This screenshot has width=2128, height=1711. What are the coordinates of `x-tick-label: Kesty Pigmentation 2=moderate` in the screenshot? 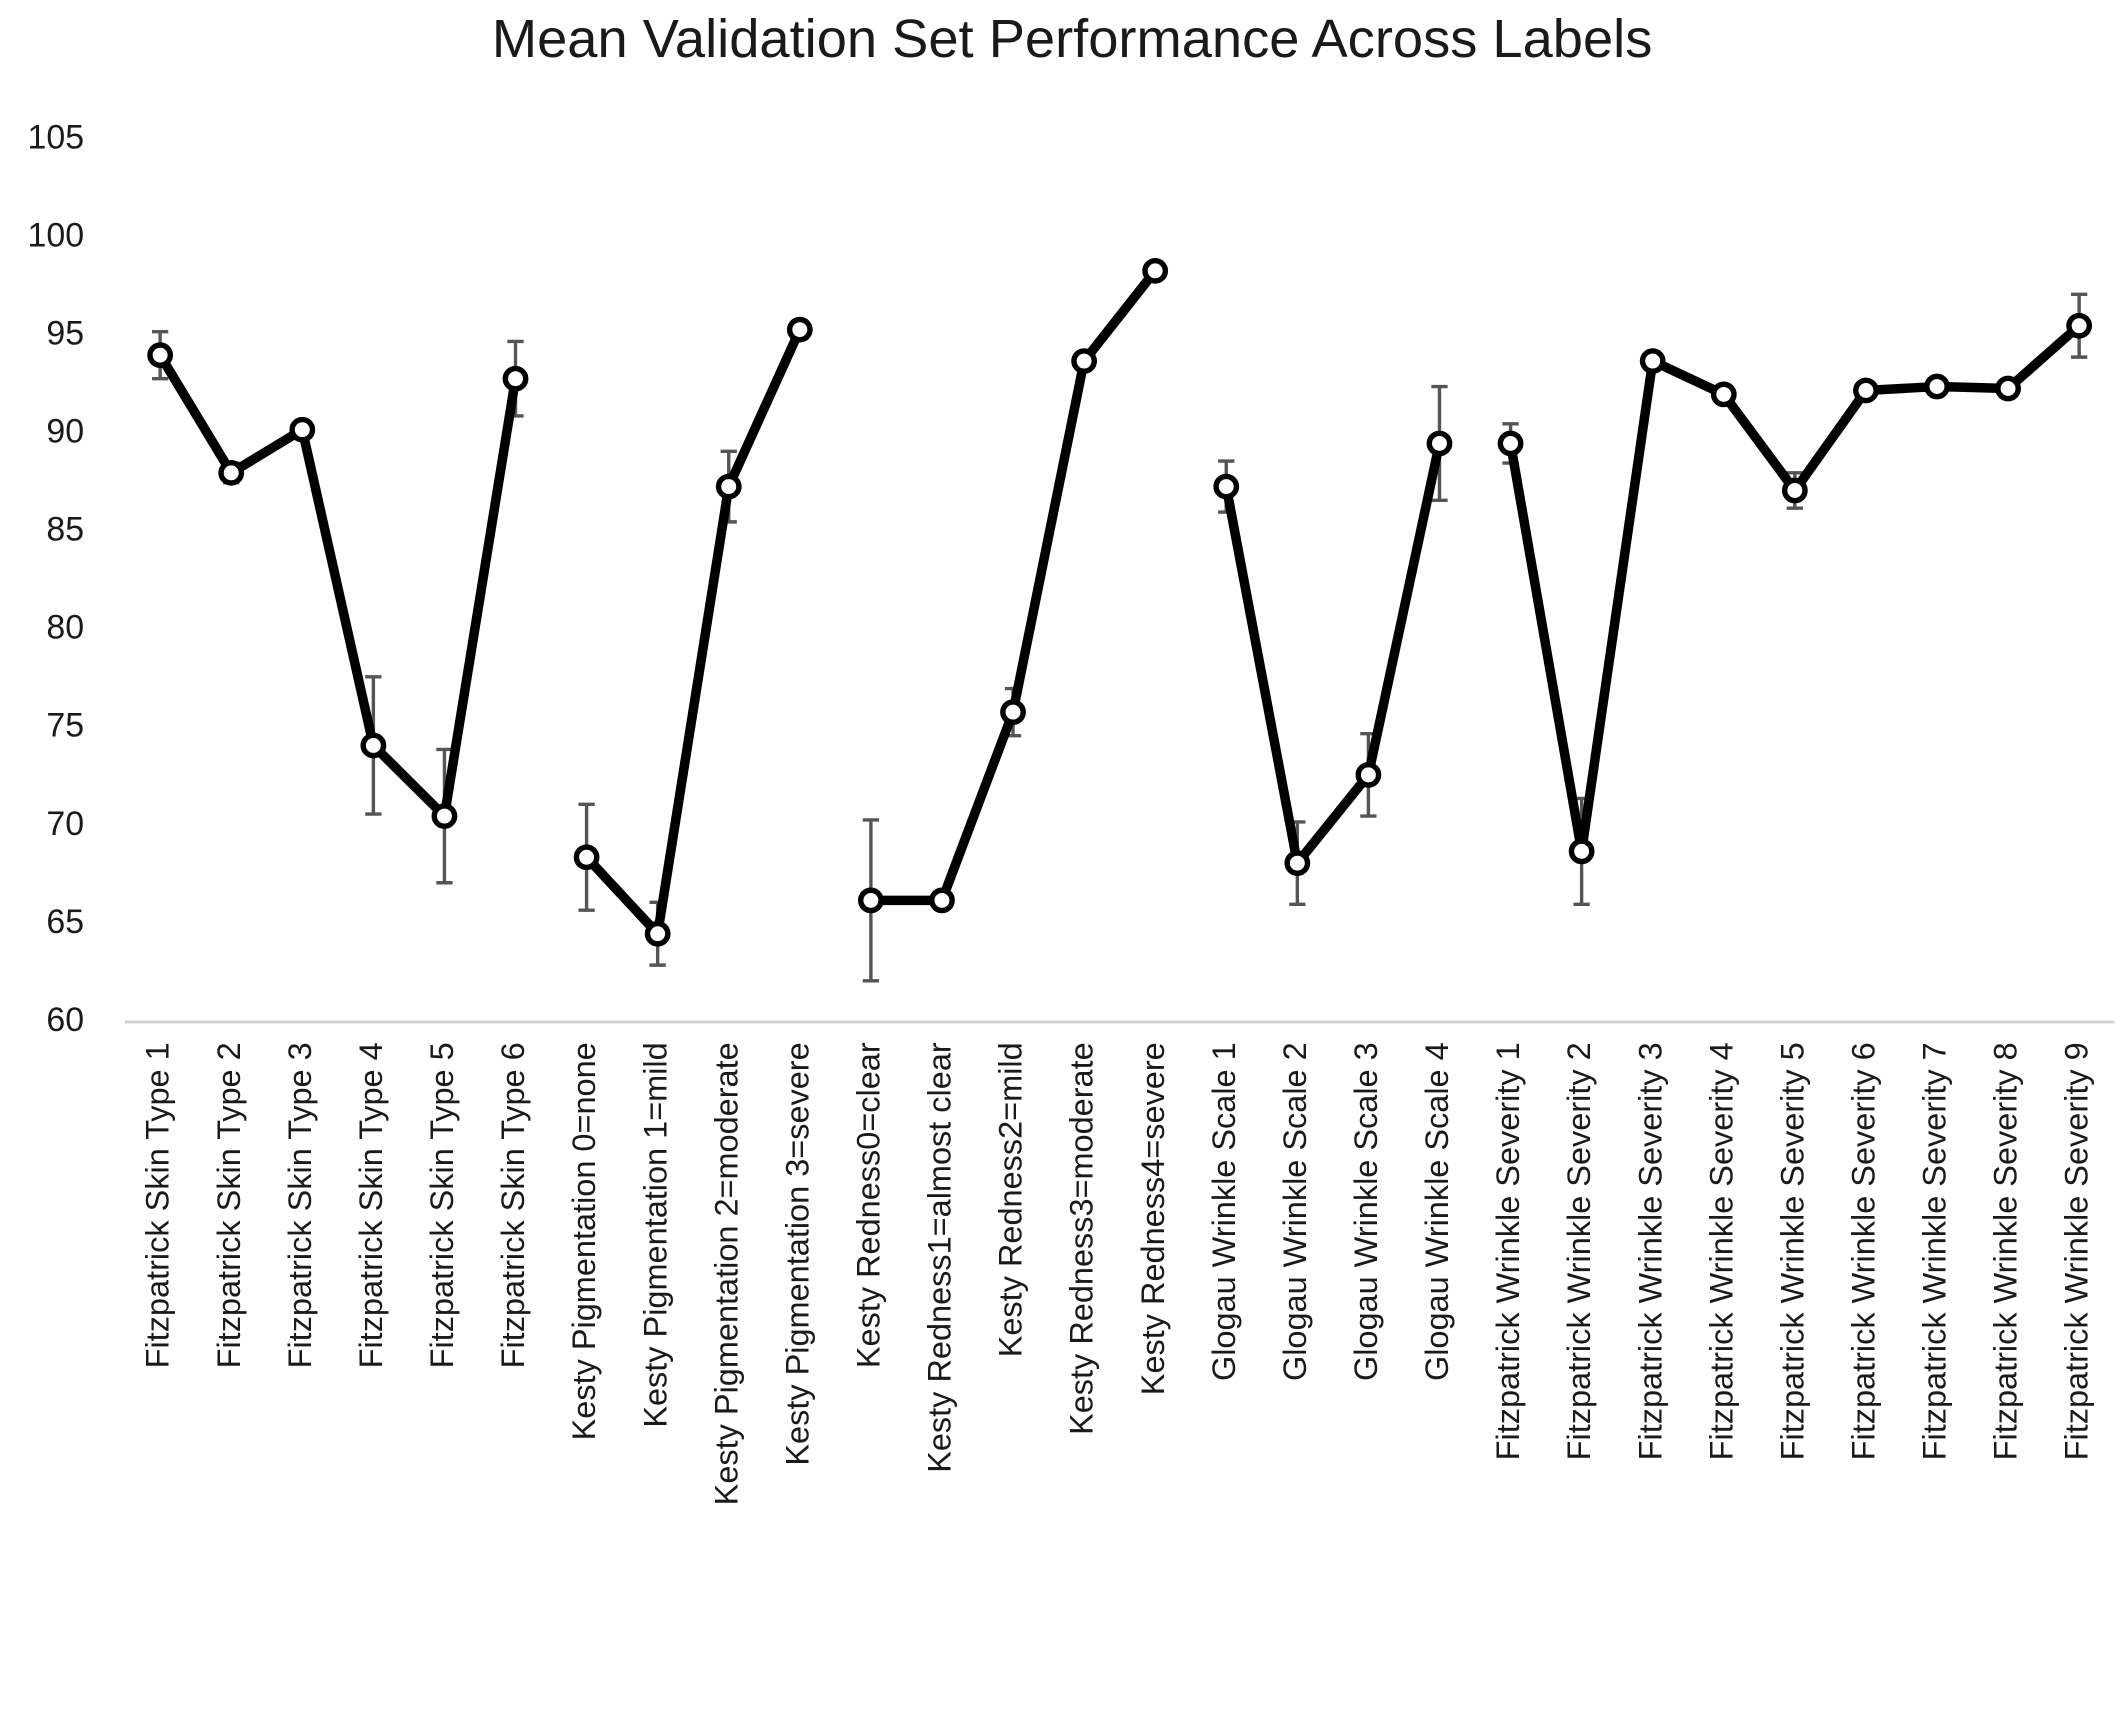 It's located at (726, 1273).